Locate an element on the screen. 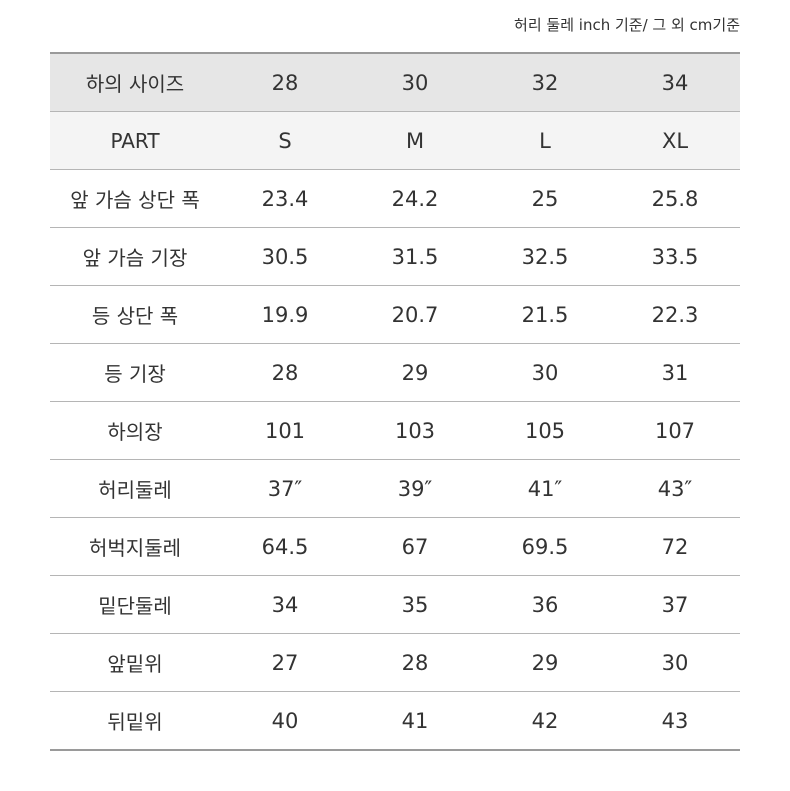 The width and height of the screenshot is (790, 791). table-cell: 35 is located at coordinates (415, 604).